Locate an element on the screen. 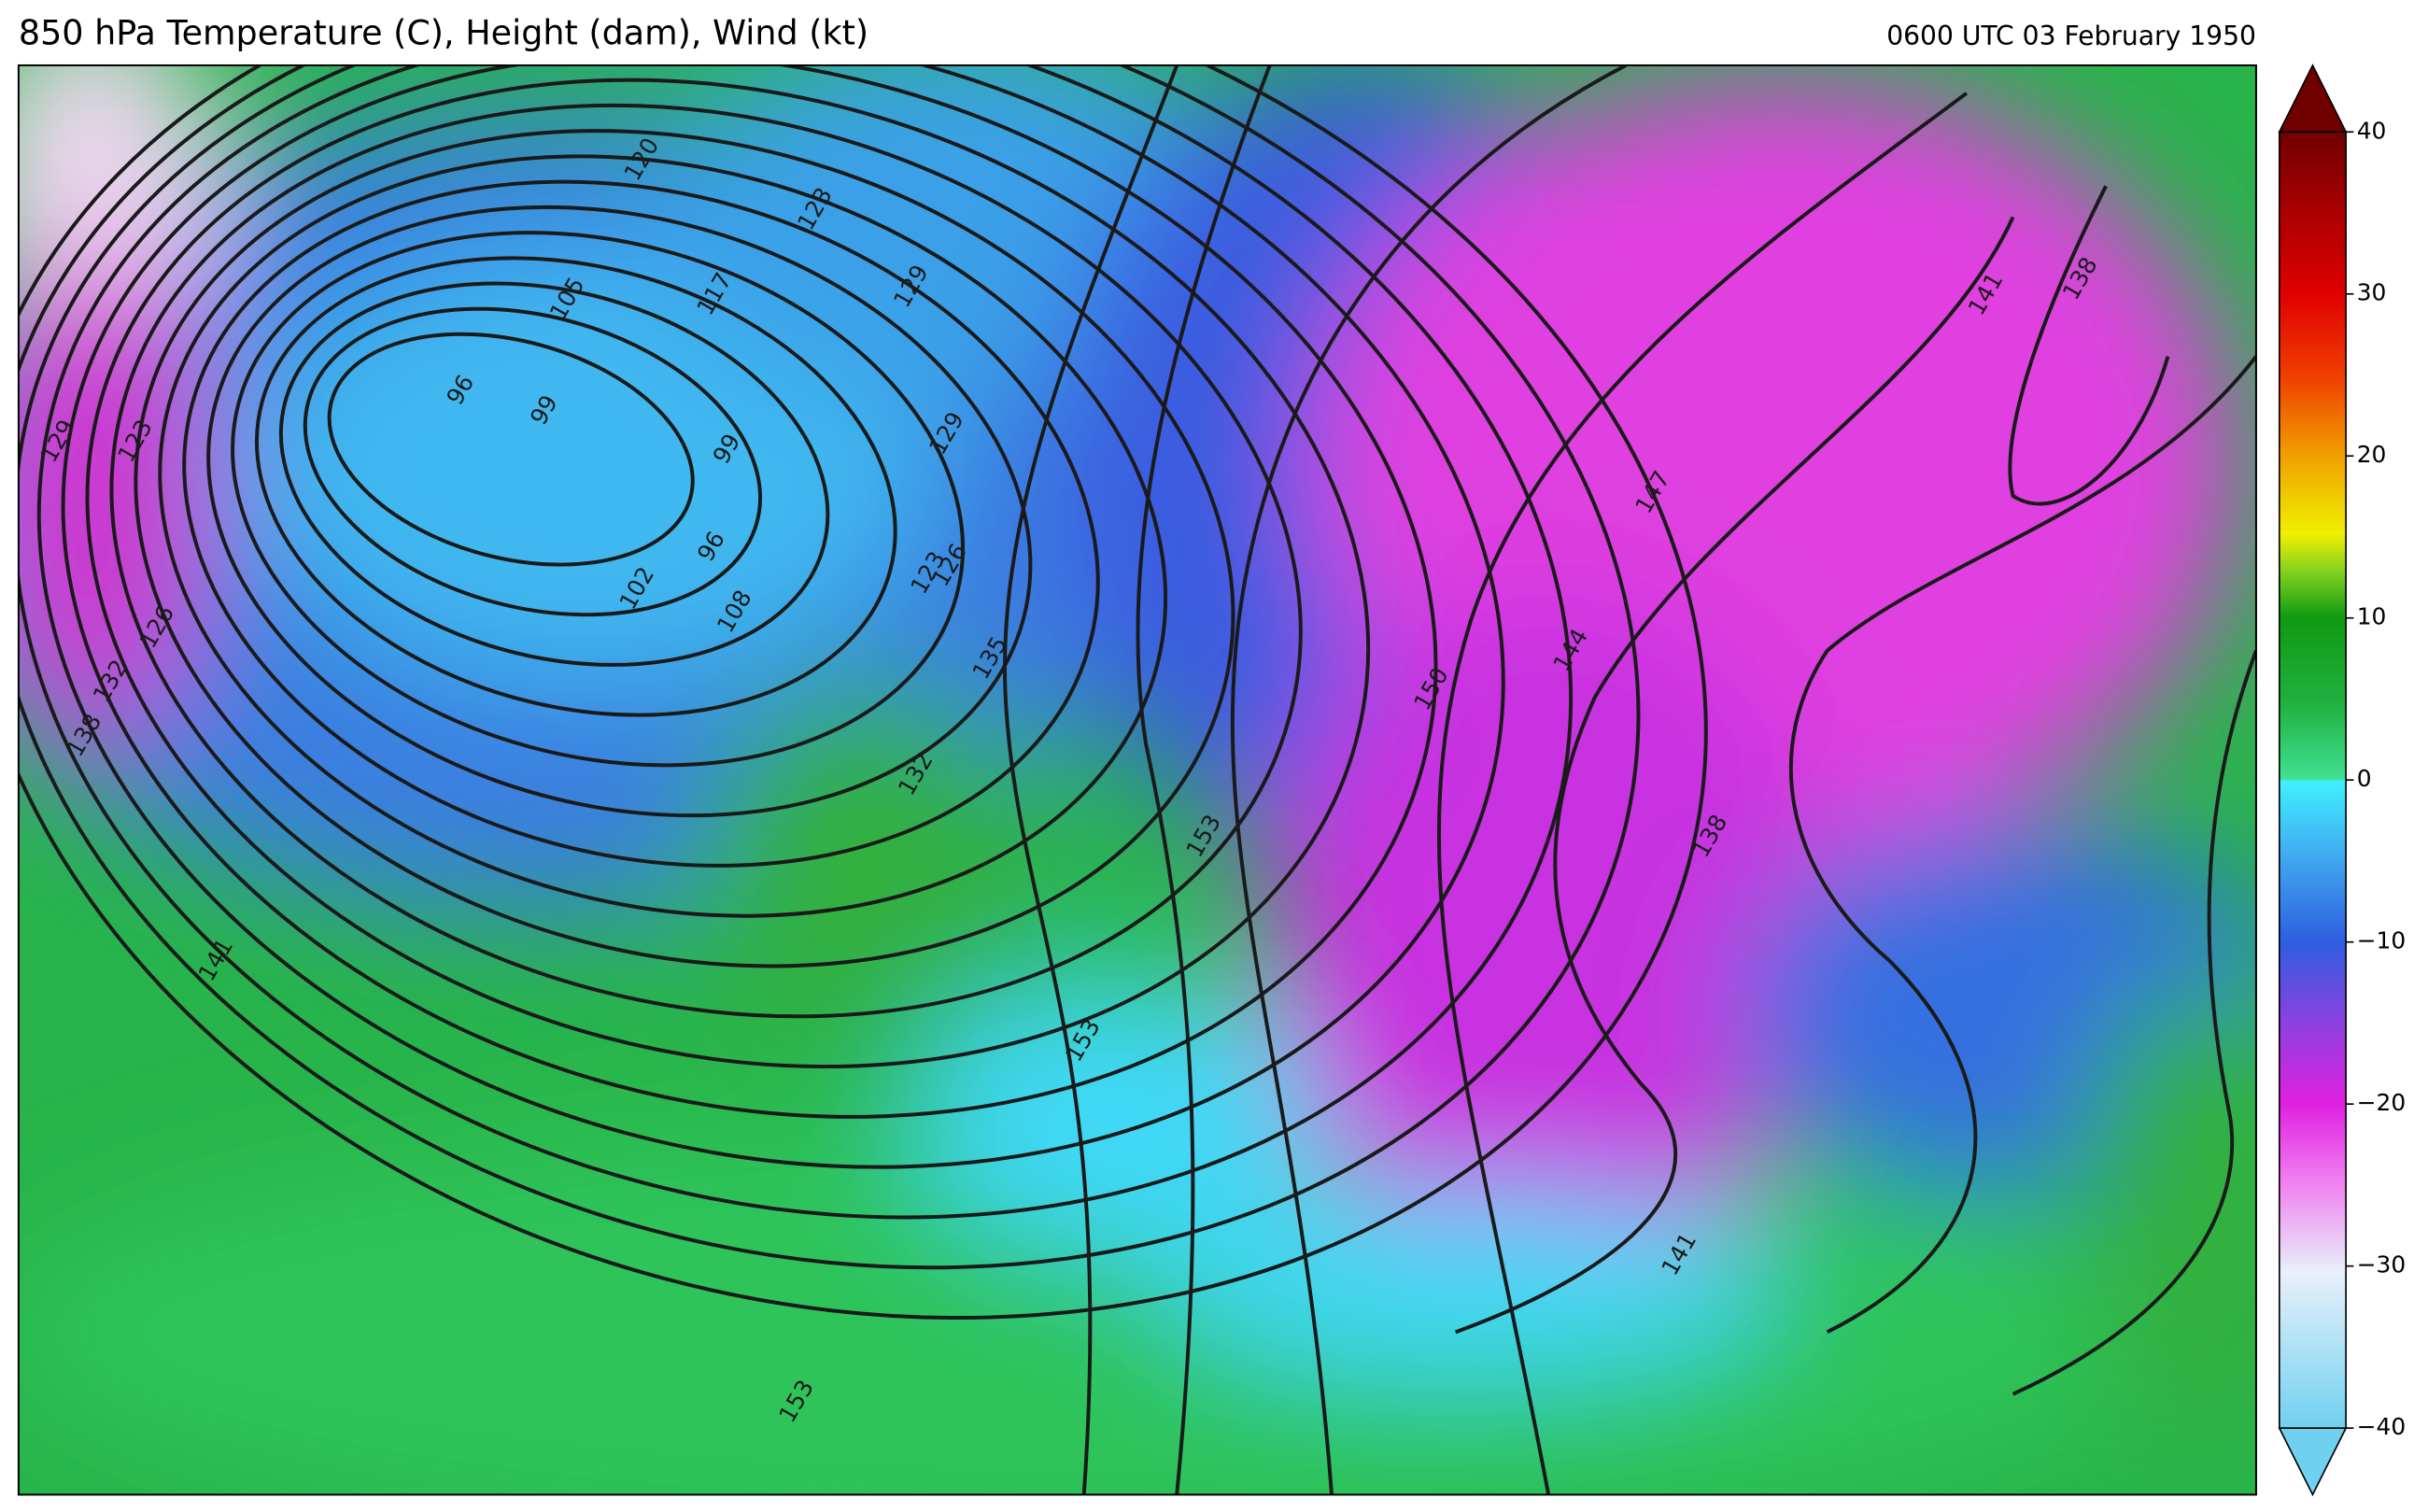 The height and width of the screenshot is (1512, 2428). valid-time: 0600 UTC 03 February 1950 is located at coordinates (2071, 36).